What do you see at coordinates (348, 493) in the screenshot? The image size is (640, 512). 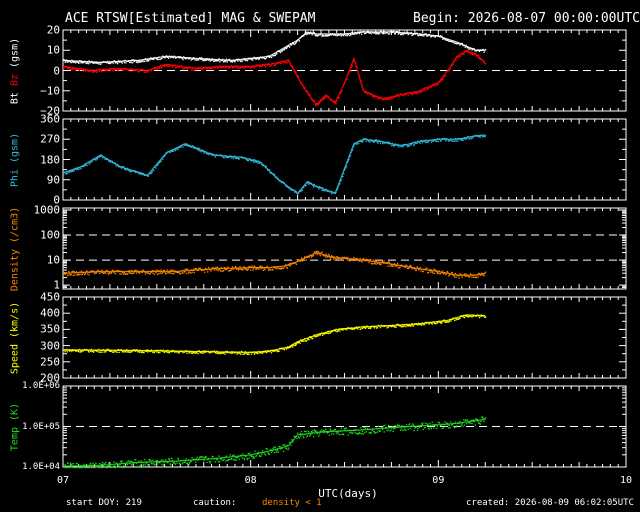 I see `x-axis-label: UTC(days)` at bounding box center [348, 493].